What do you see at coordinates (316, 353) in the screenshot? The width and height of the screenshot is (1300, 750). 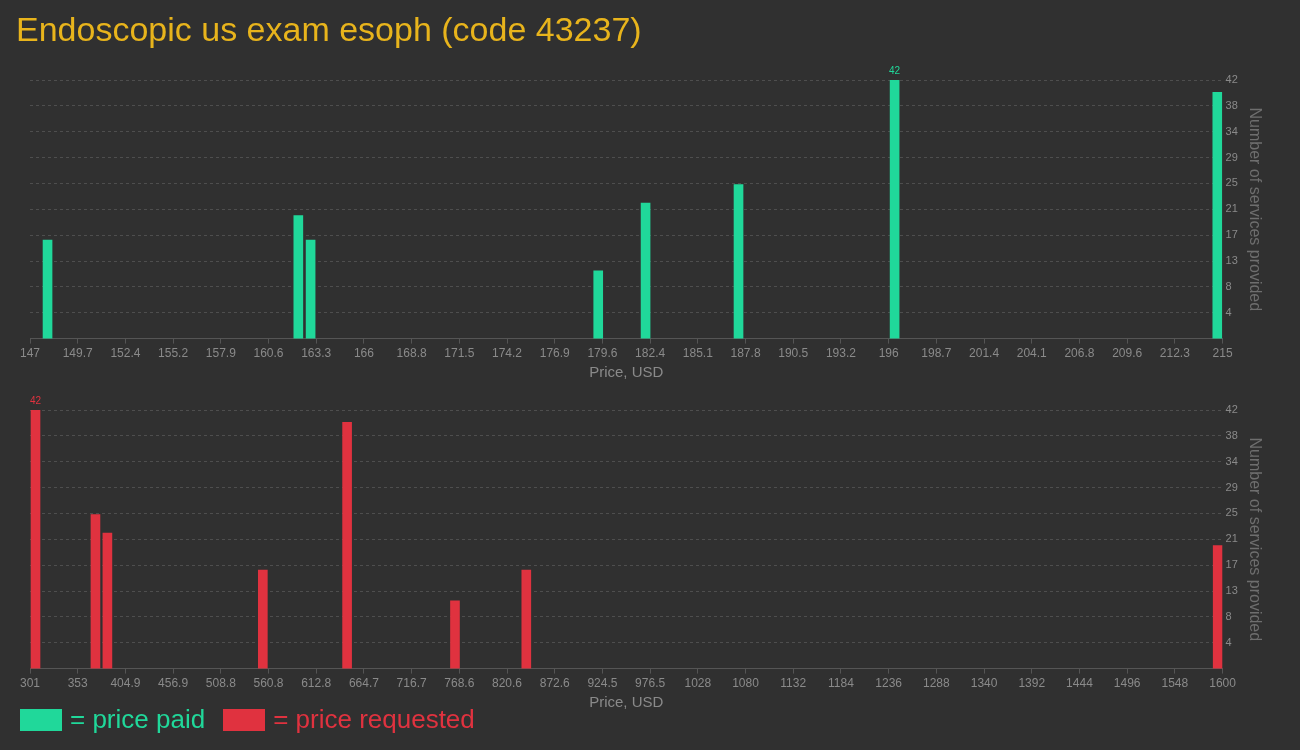 I see `x-tick-label: 163.3` at bounding box center [316, 353].